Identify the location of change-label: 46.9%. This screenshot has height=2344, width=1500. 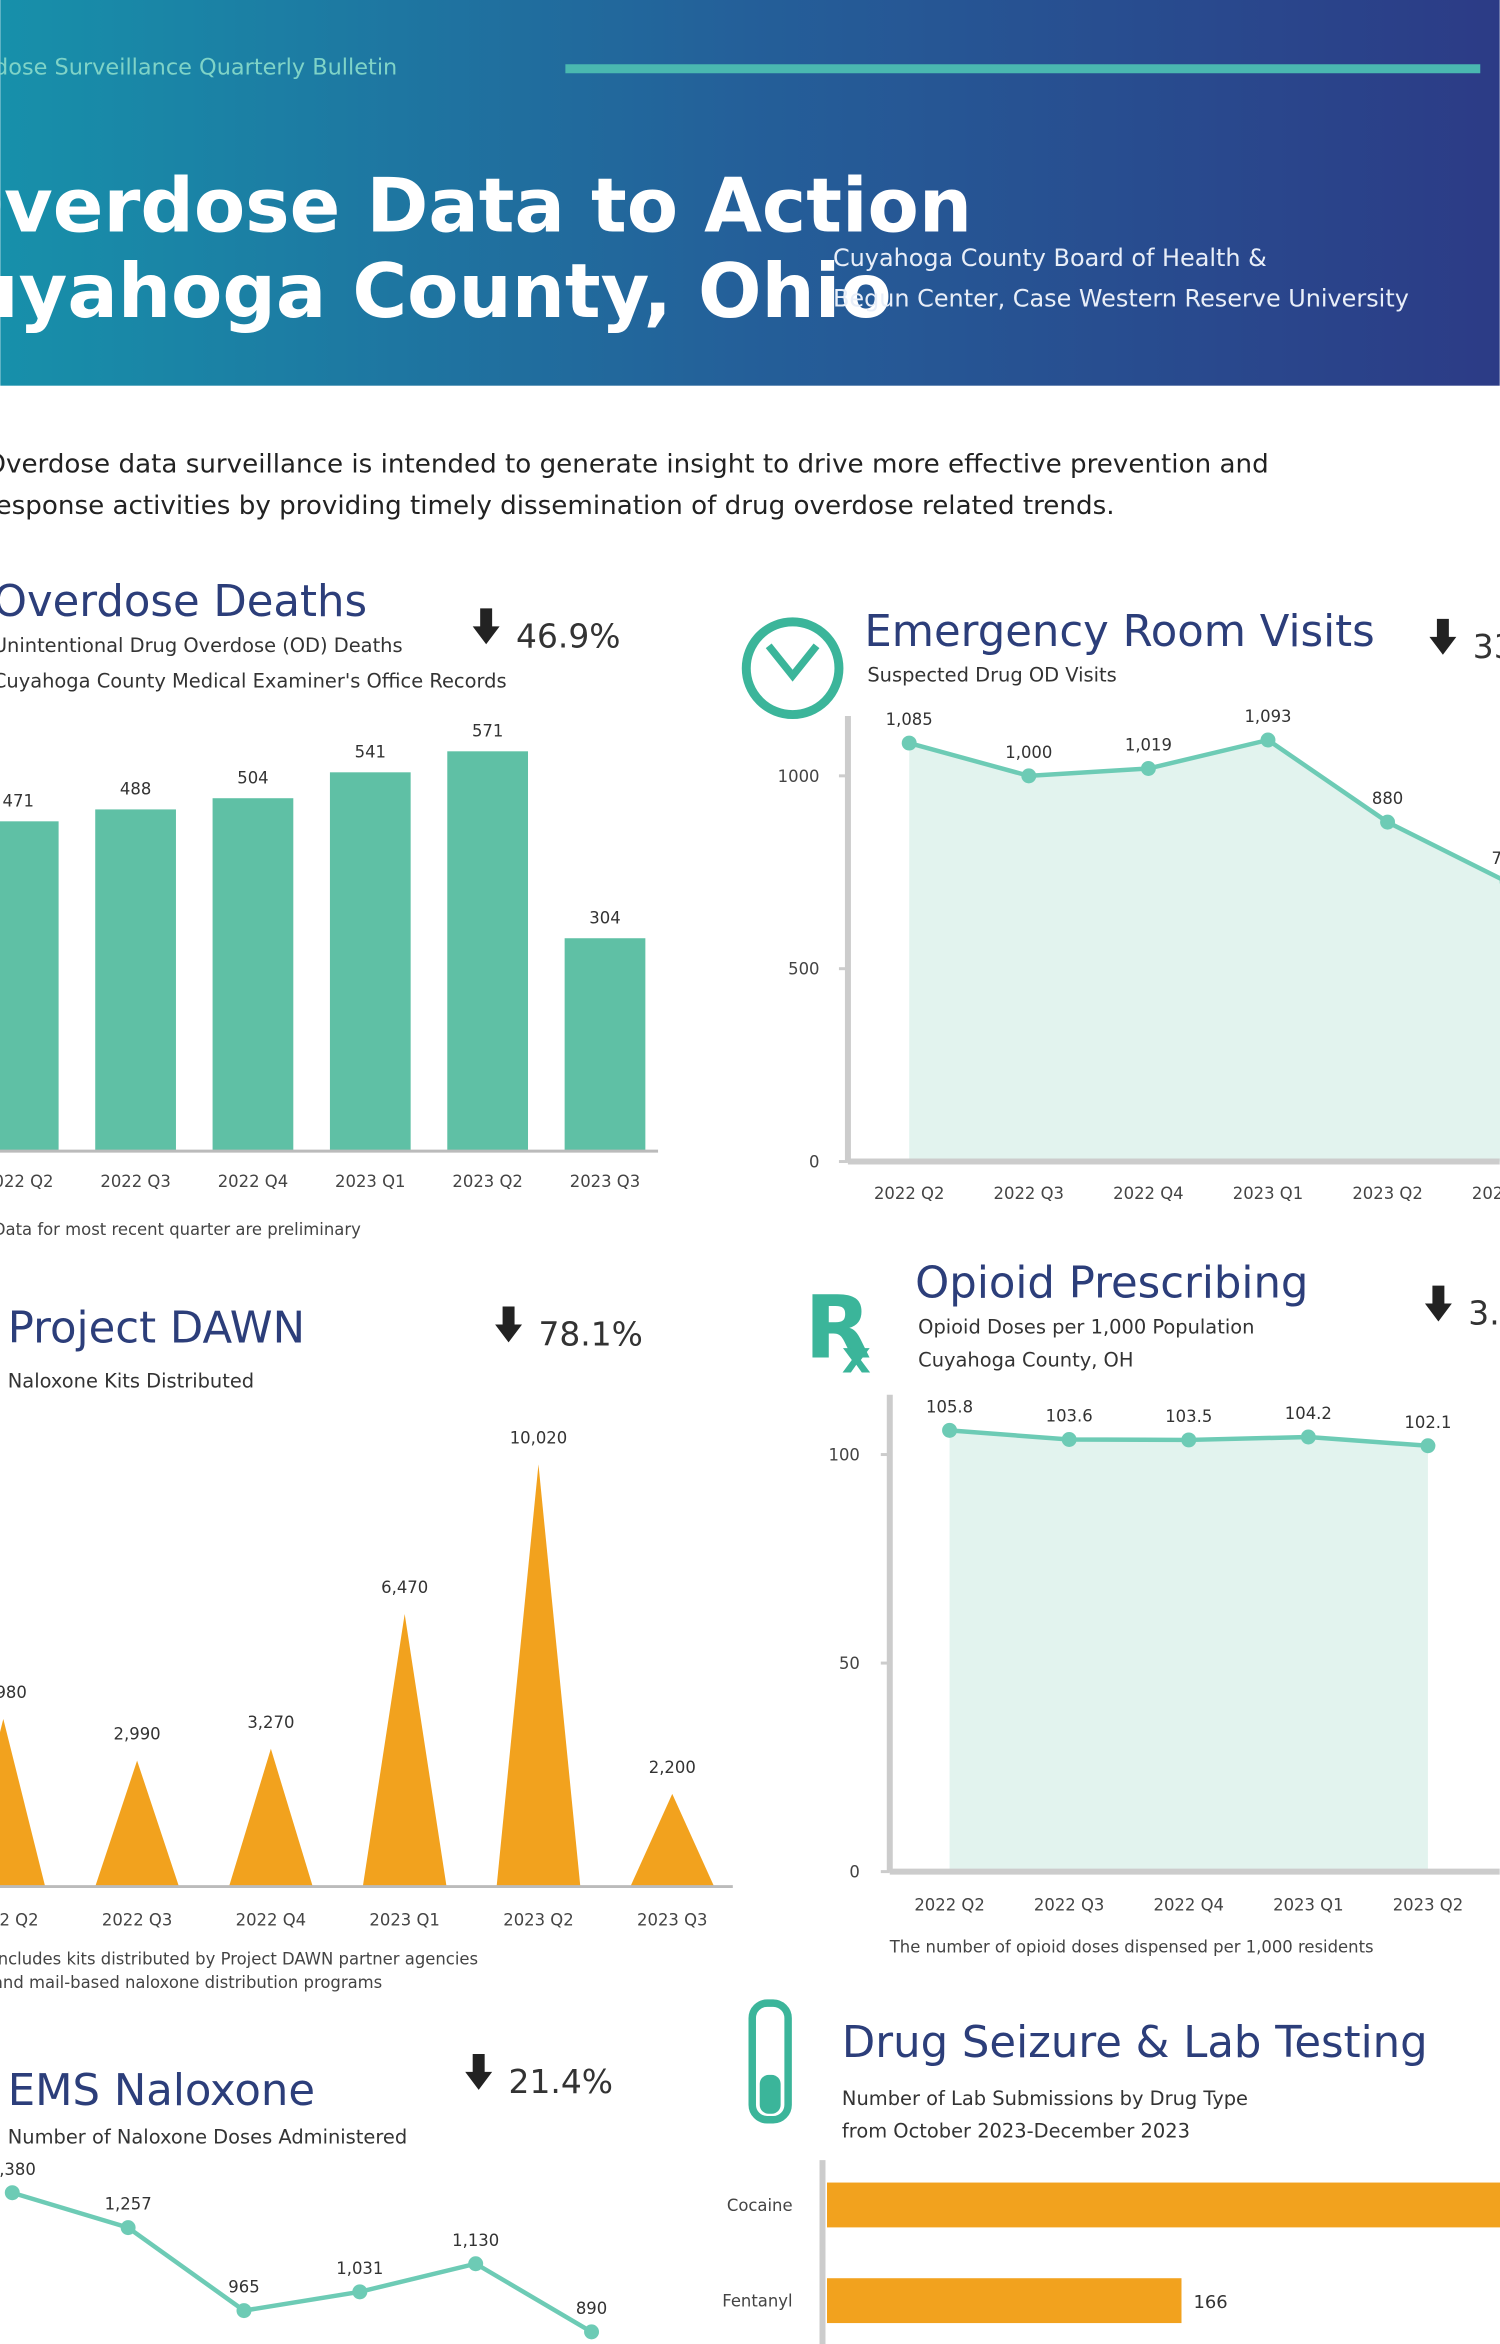
(568, 635).